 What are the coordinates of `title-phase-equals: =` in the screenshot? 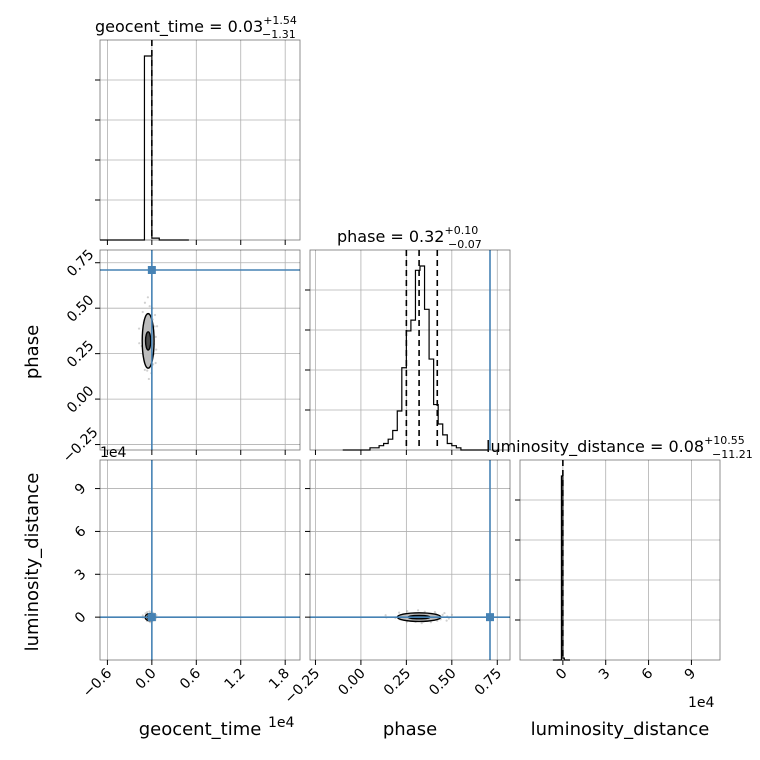 It's located at (397, 236).